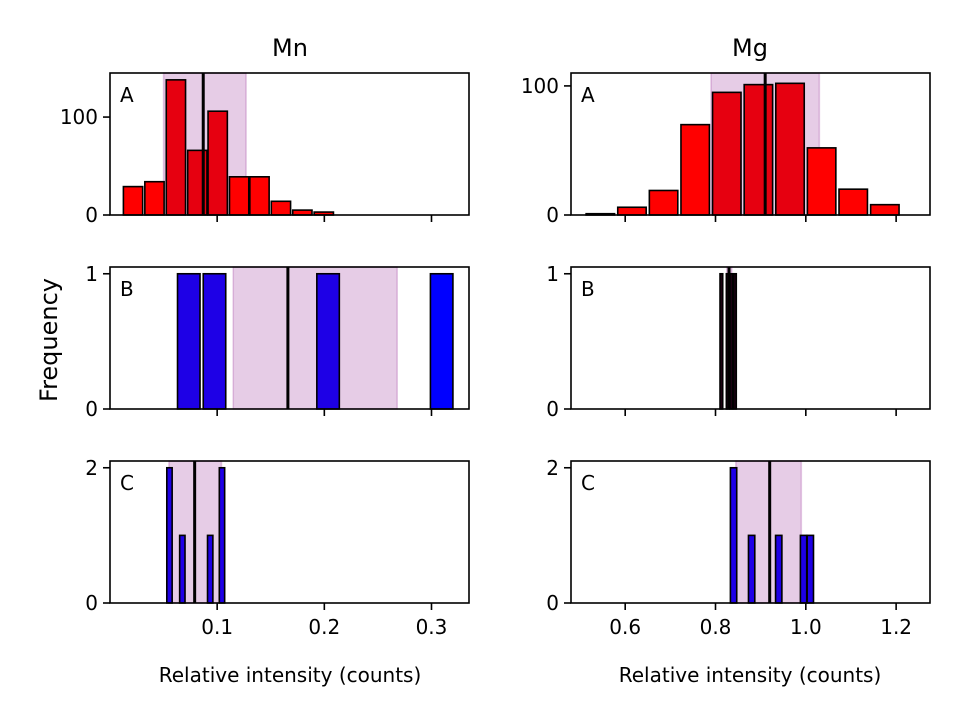  What do you see at coordinates (91, 603) in the screenshot?
I see `ytick-label-mn-c-0: 0` at bounding box center [91, 603].